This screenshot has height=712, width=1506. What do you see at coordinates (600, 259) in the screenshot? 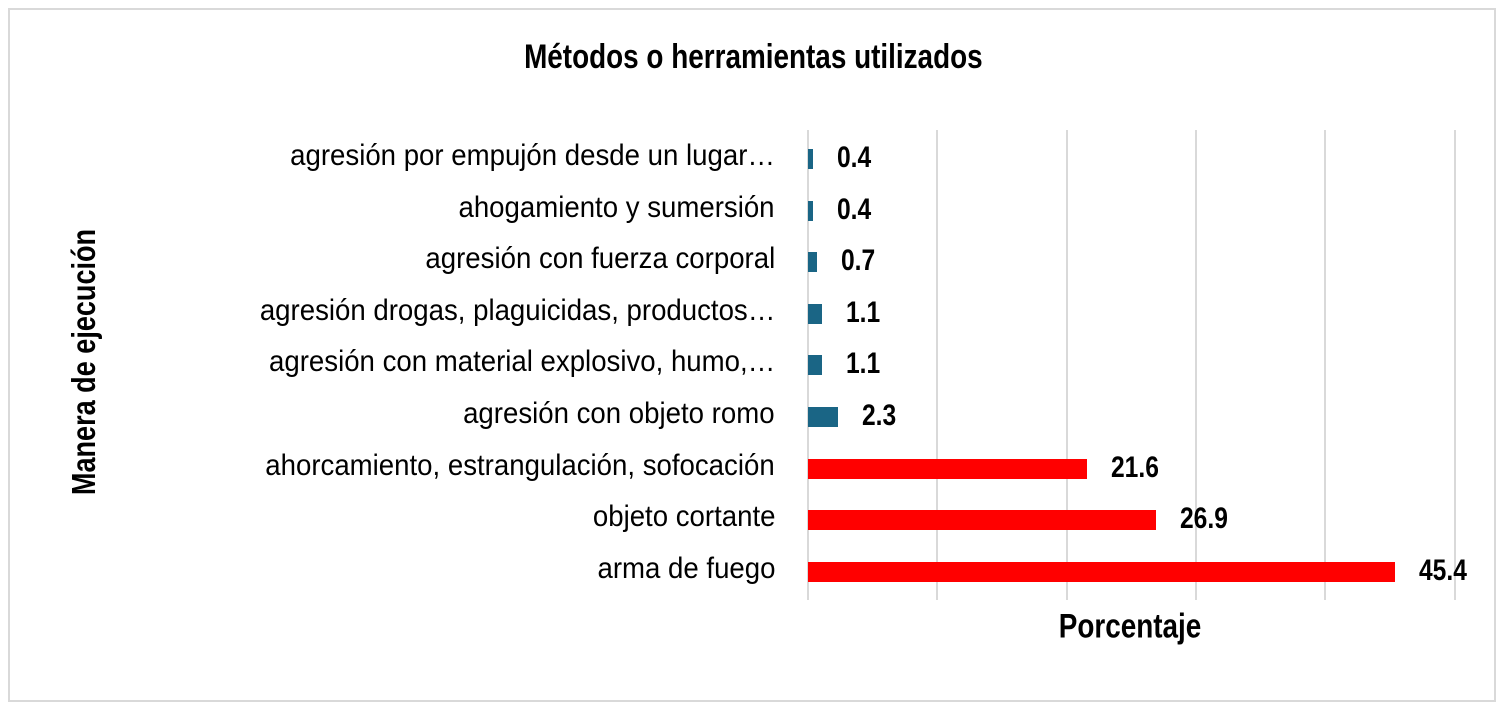
I see `category-label: agresión con fuerza corporal` at bounding box center [600, 259].